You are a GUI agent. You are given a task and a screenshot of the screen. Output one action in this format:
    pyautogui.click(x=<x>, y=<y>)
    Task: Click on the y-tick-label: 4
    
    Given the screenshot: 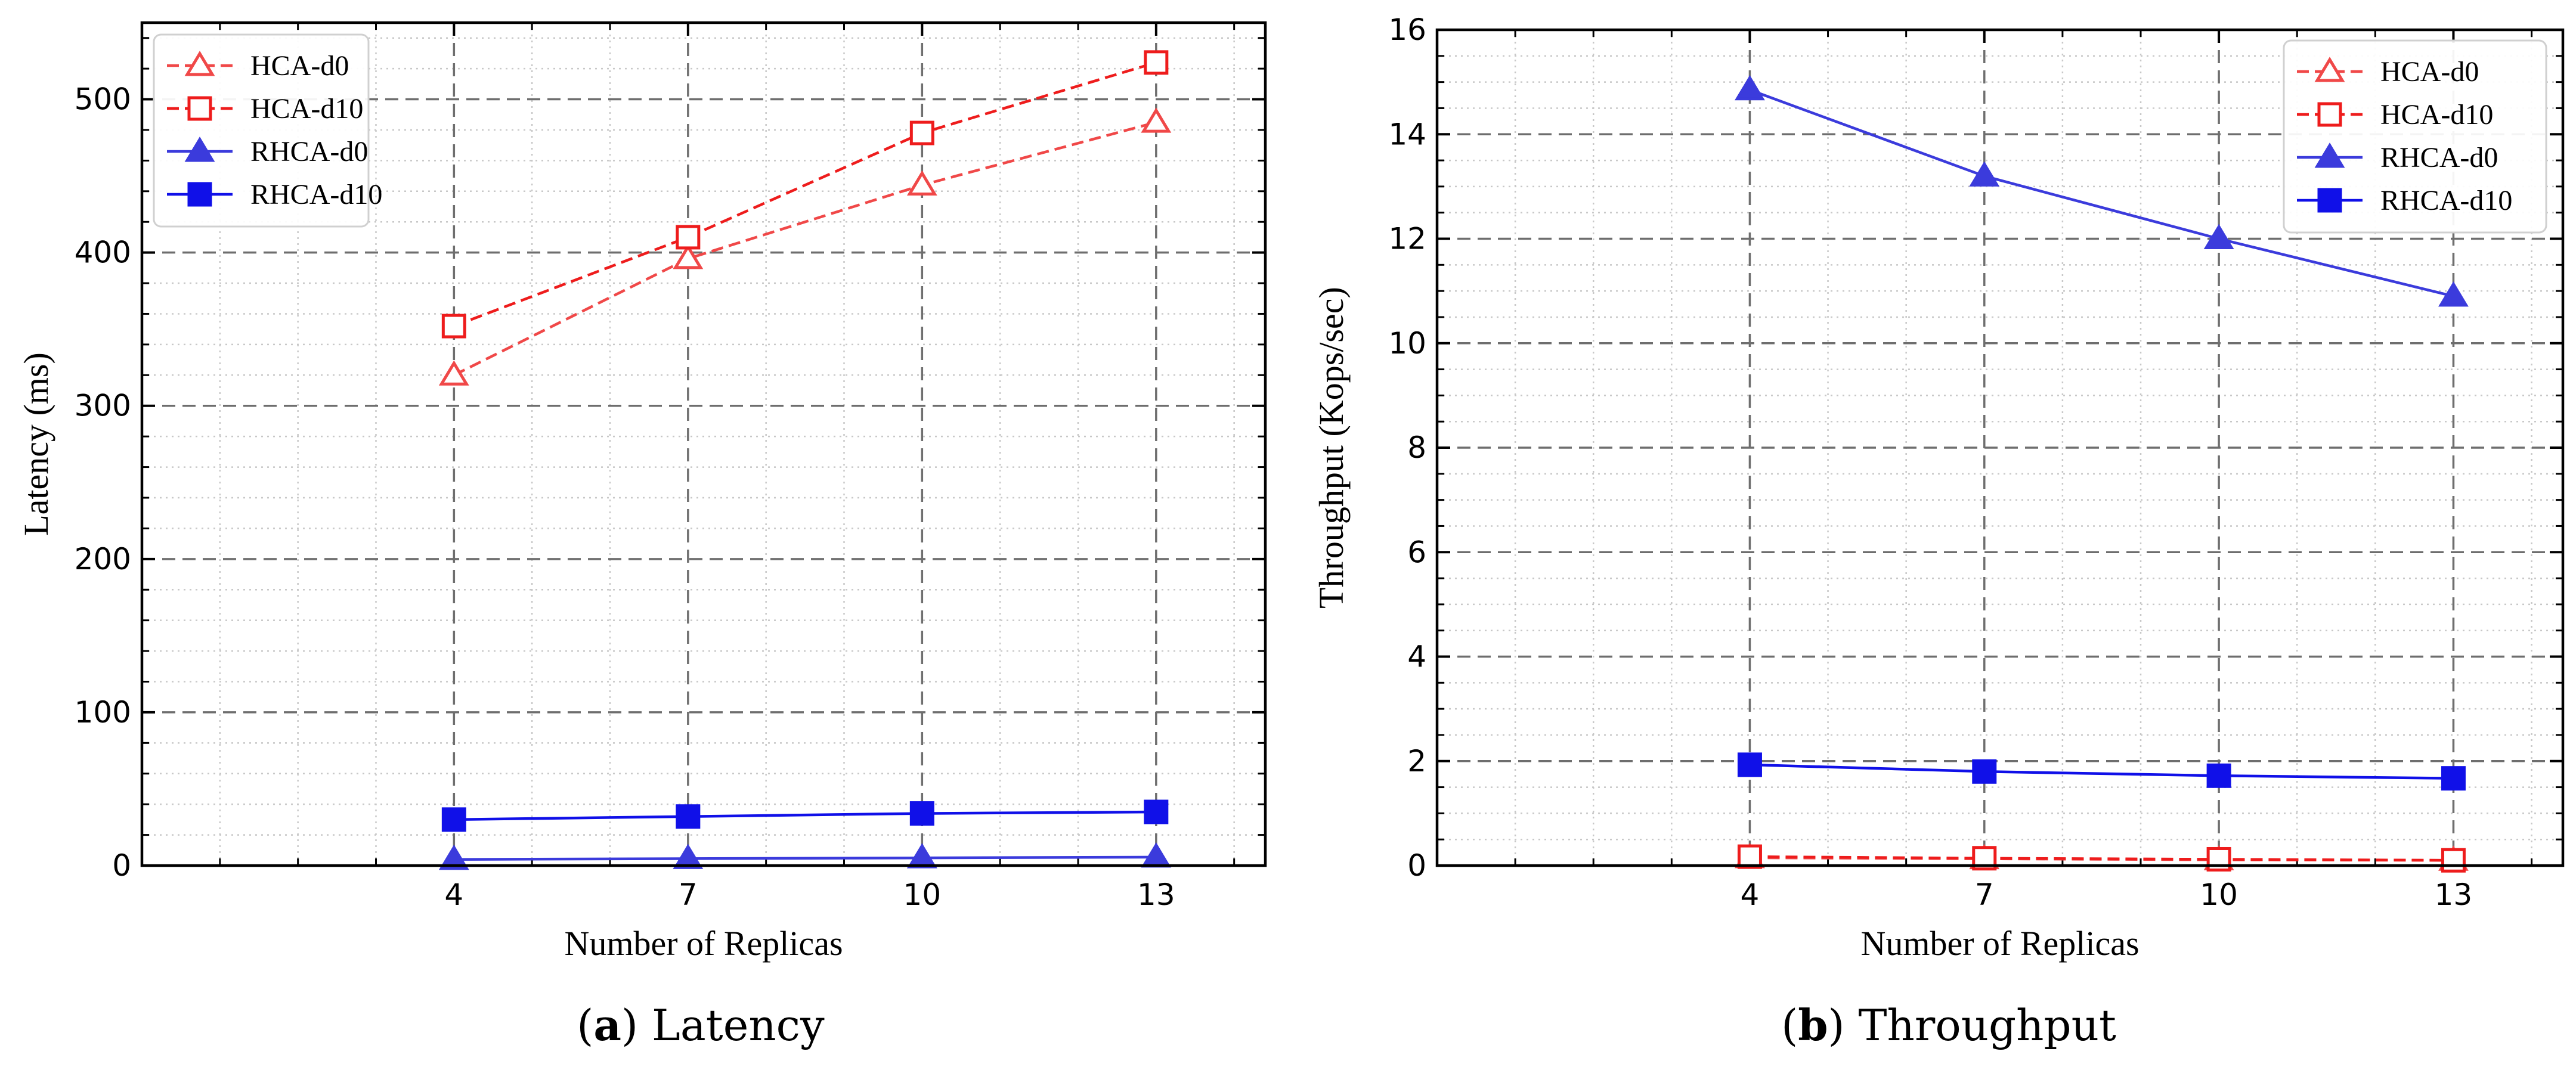 What is the action you would take?
    pyautogui.click(x=1416, y=657)
    